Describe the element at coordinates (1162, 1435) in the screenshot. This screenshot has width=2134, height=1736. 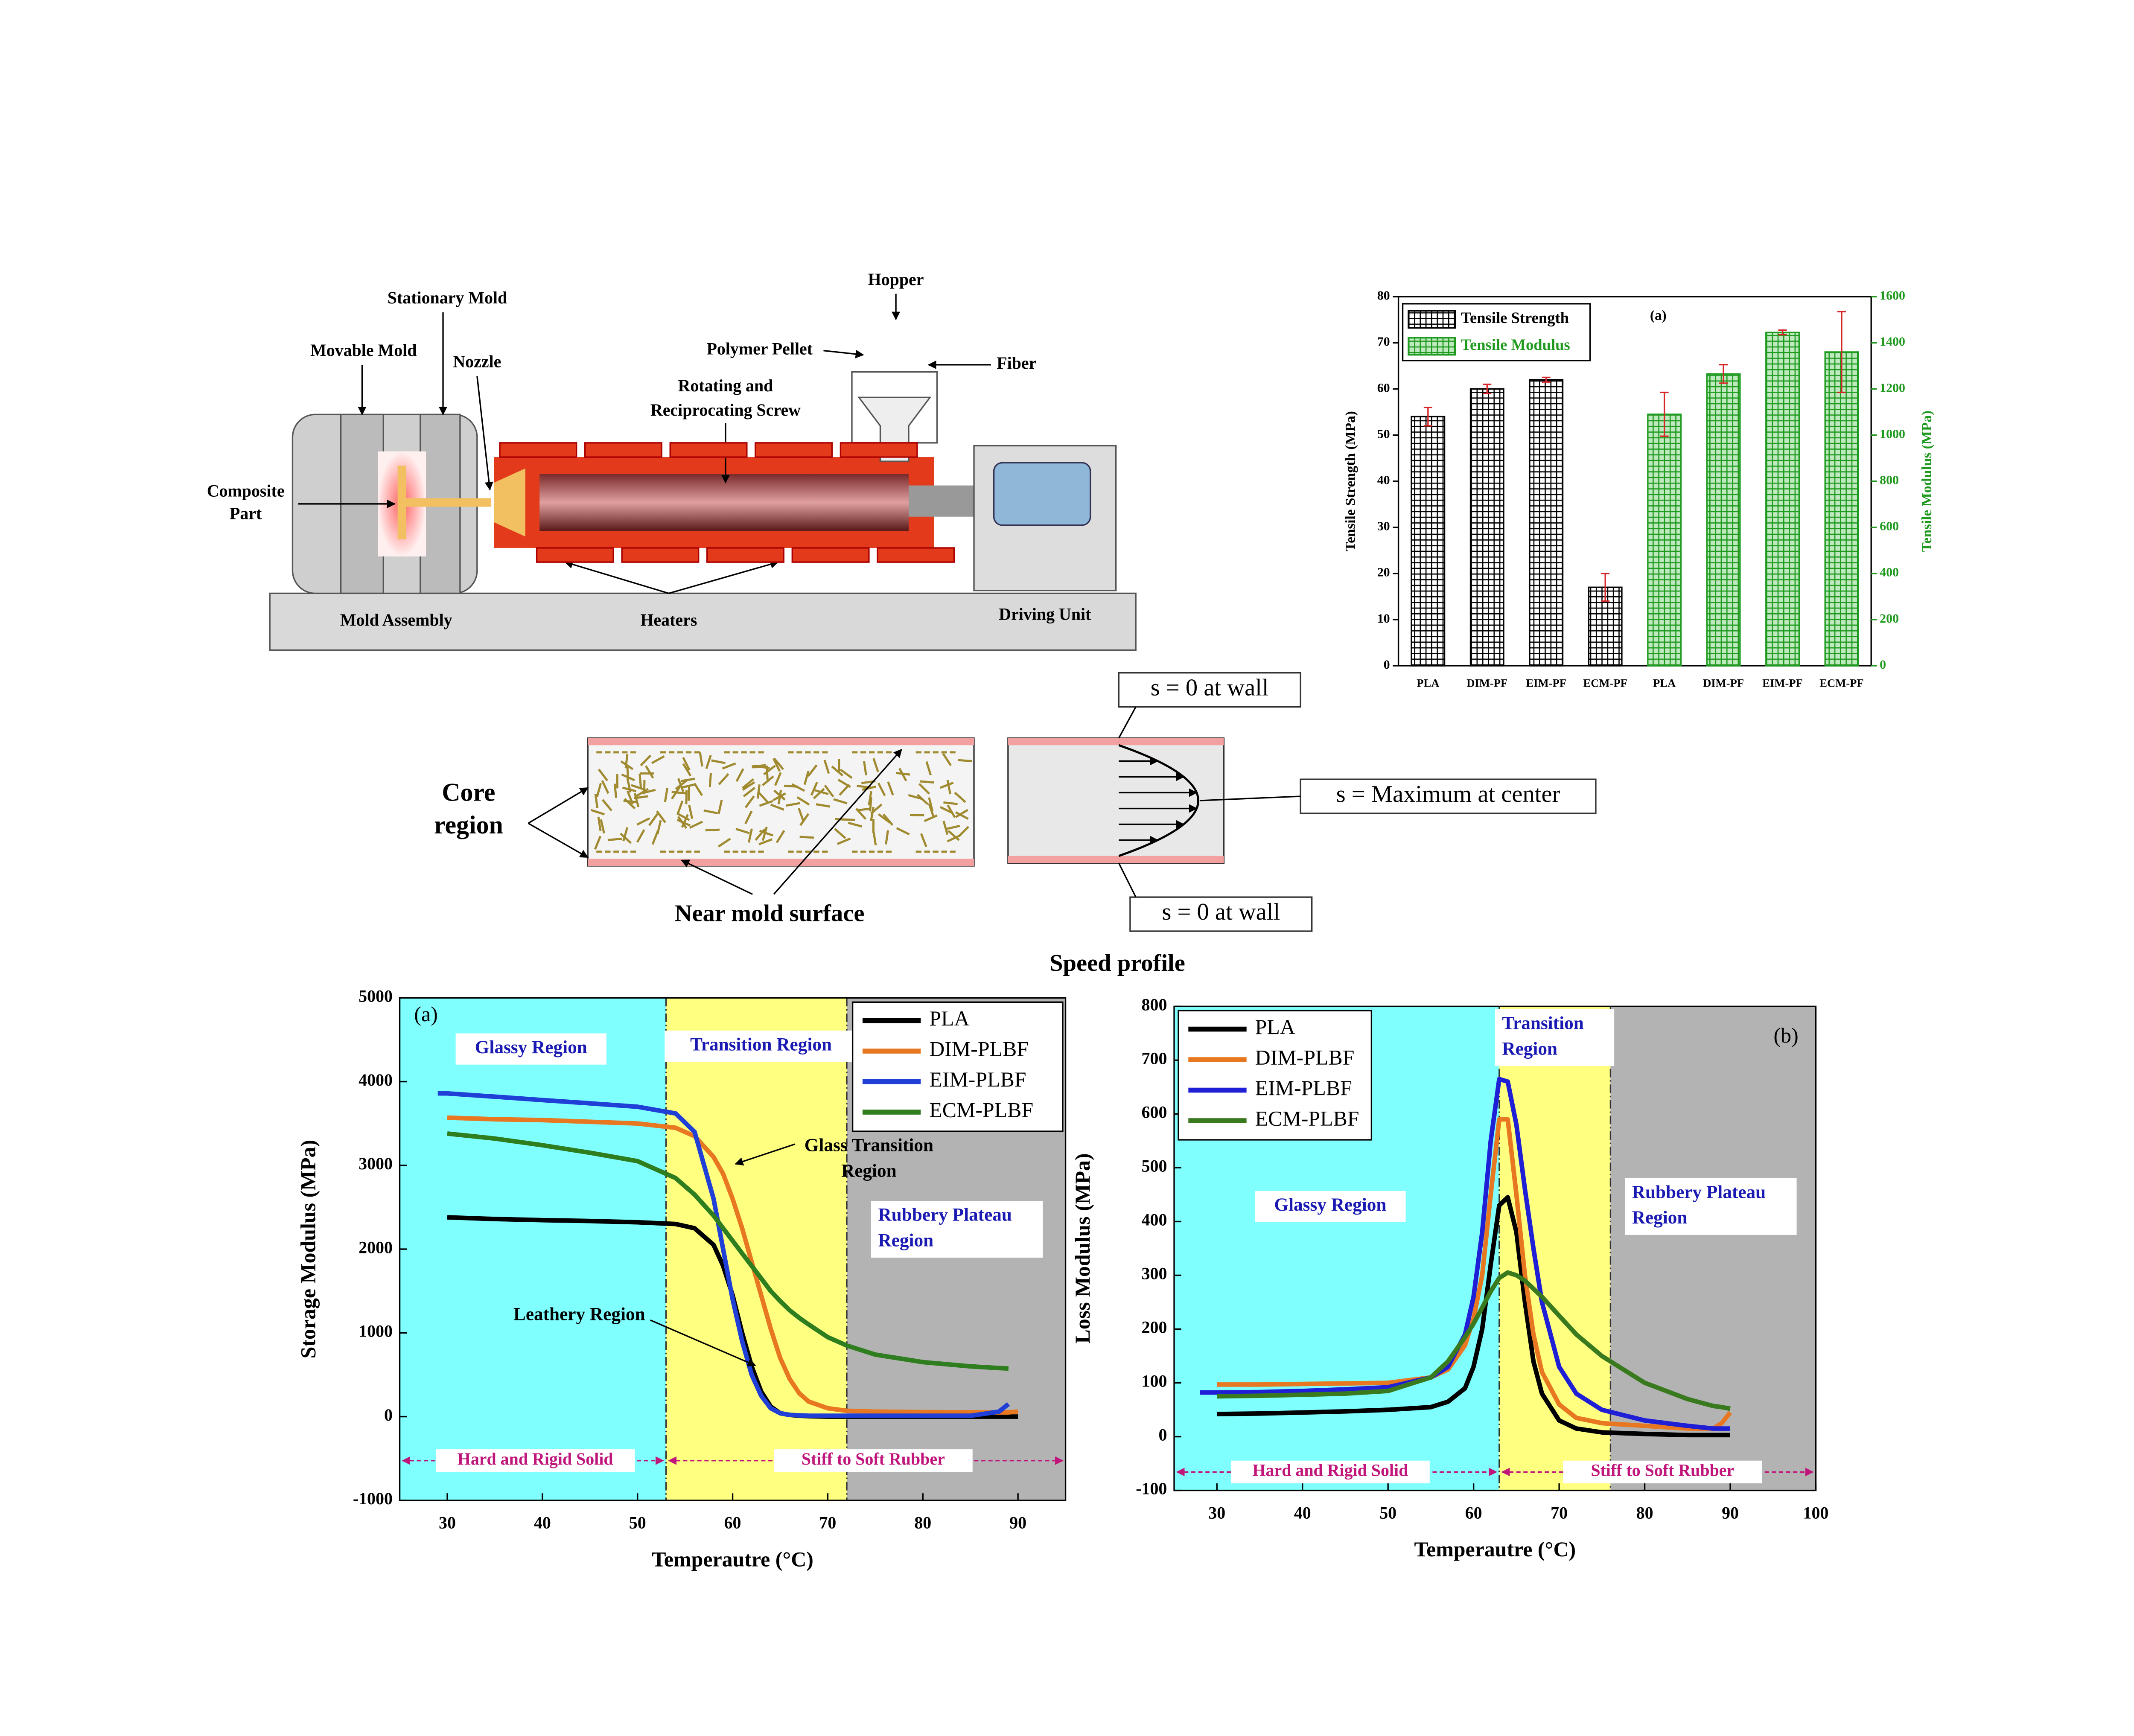
I see `y-tick-label: 0` at that location.